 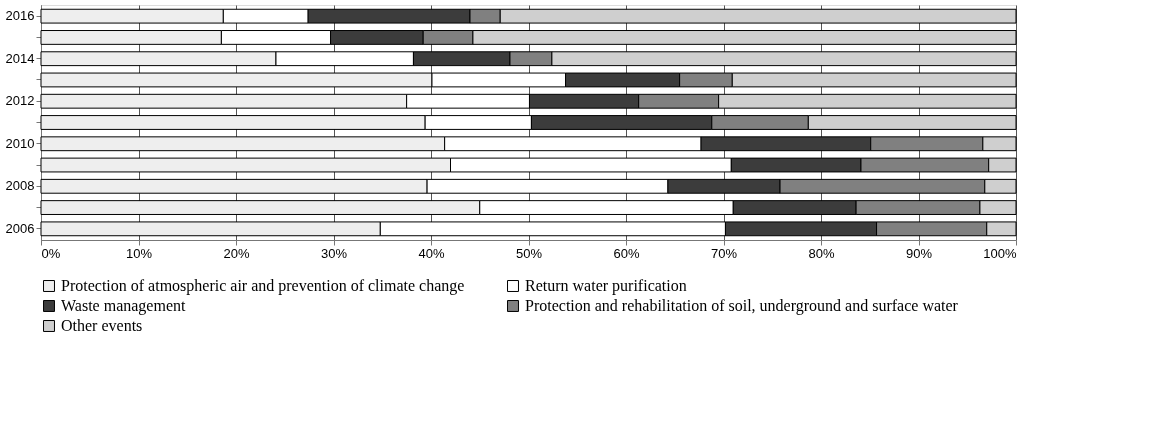 What do you see at coordinates (20, 186) in the screenshot?
I see `y-tick-label: 2008` at bounding box center [20, 186].